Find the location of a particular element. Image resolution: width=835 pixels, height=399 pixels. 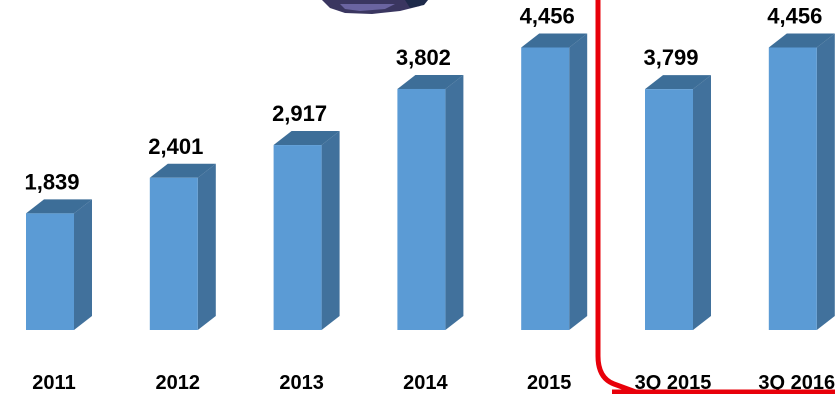

bar-3q-2016 is located at coordinates (801, 182).